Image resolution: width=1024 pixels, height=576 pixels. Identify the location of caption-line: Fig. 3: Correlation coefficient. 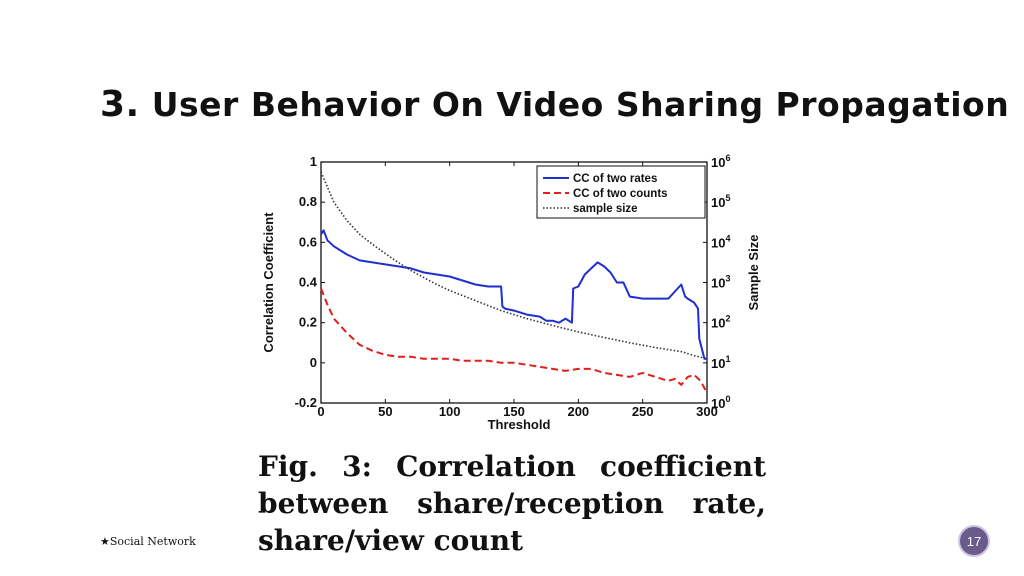
(512, 466).